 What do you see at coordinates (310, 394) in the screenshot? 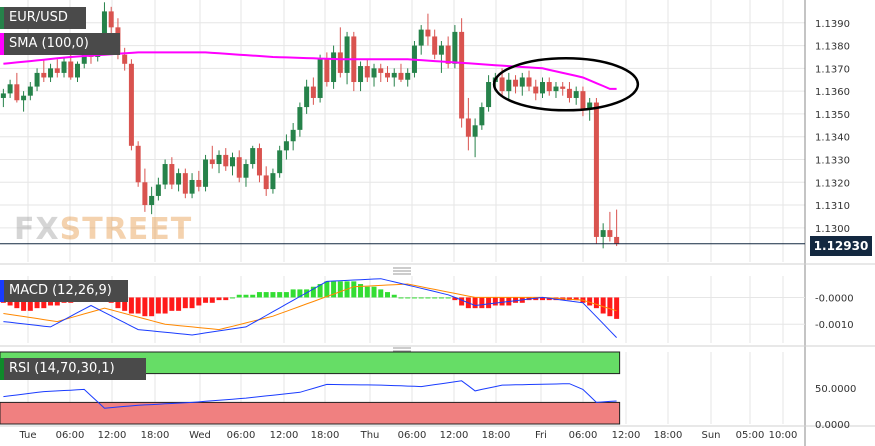
I see `rsi-line` at bounding box center [310, 394].